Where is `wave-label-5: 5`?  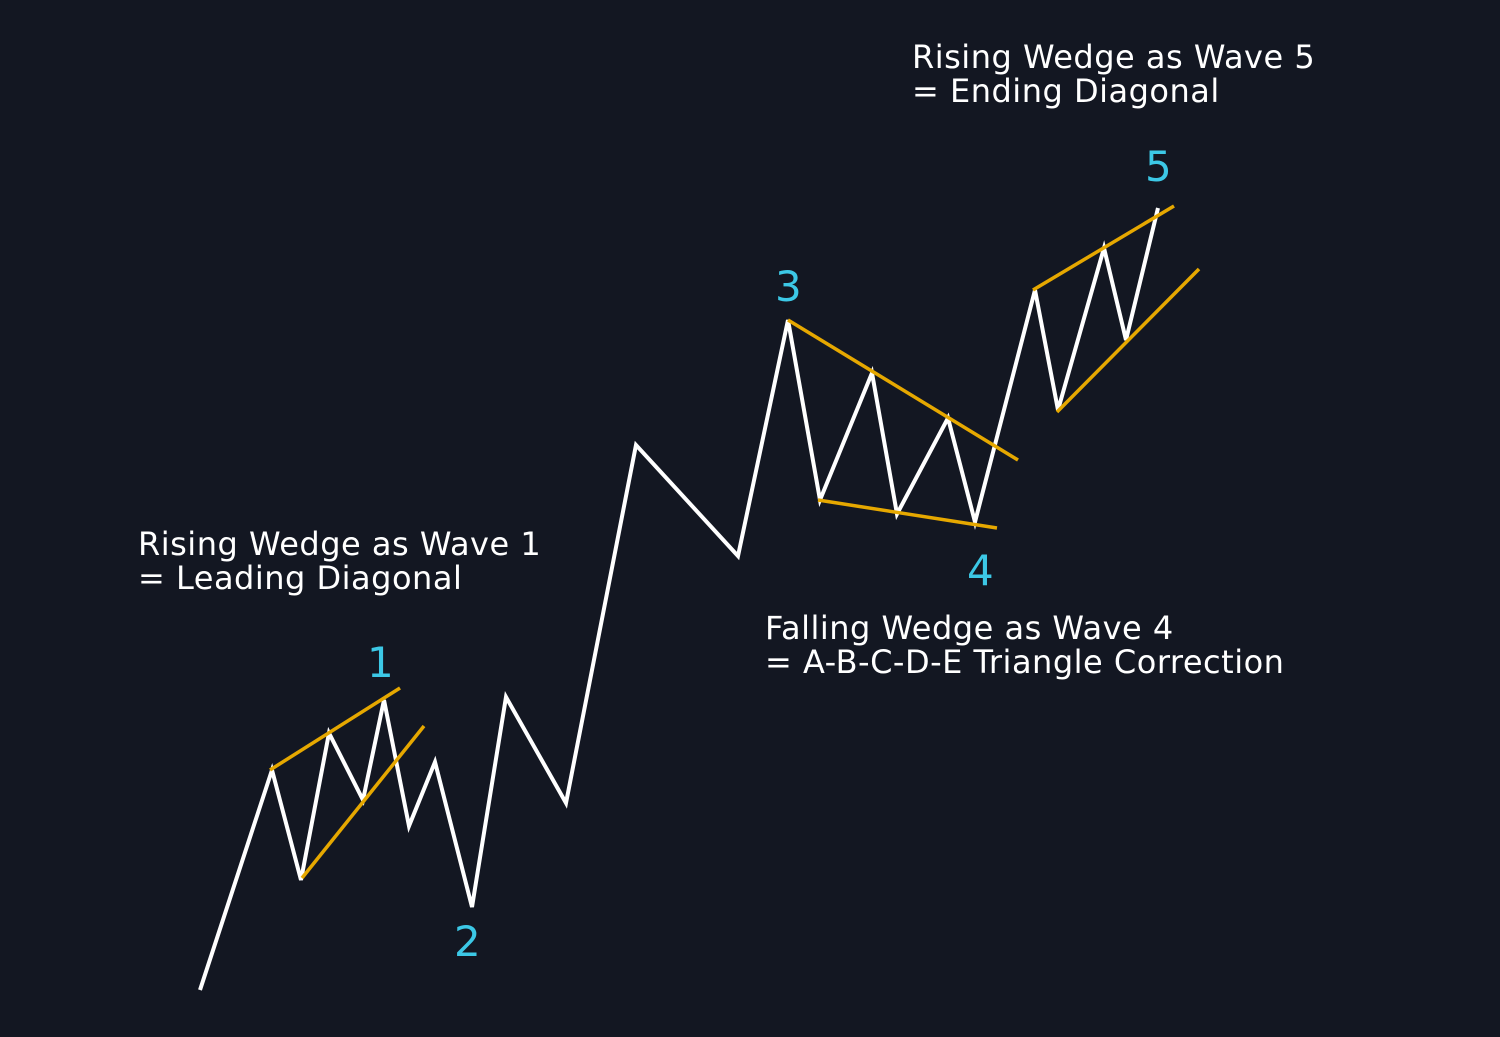 wave-label-5: 5 is located at coordinates (1158, 166).